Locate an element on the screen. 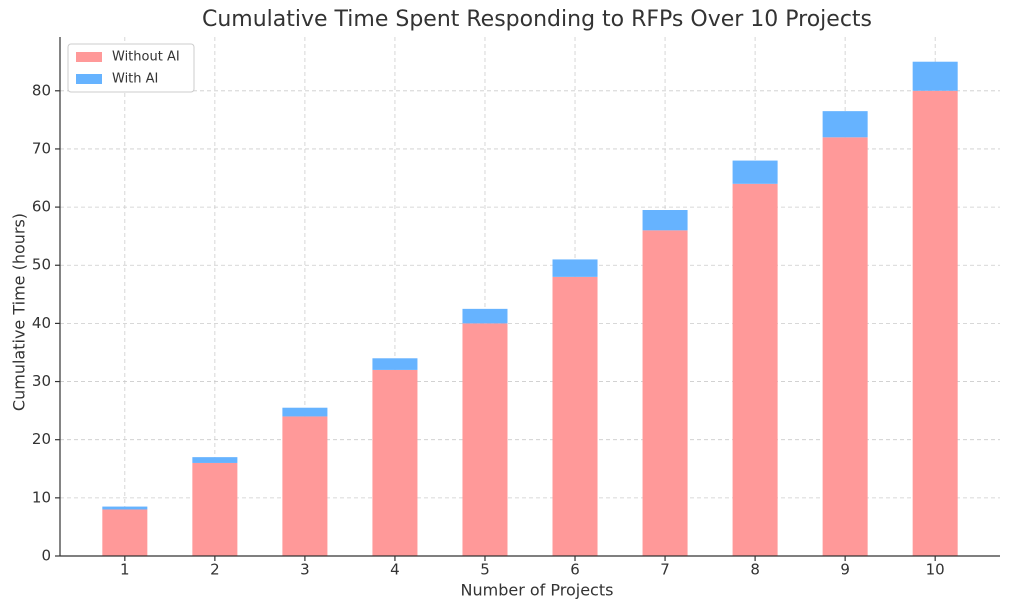  y-tick-label: 50 is located at coordinates (41, 265).